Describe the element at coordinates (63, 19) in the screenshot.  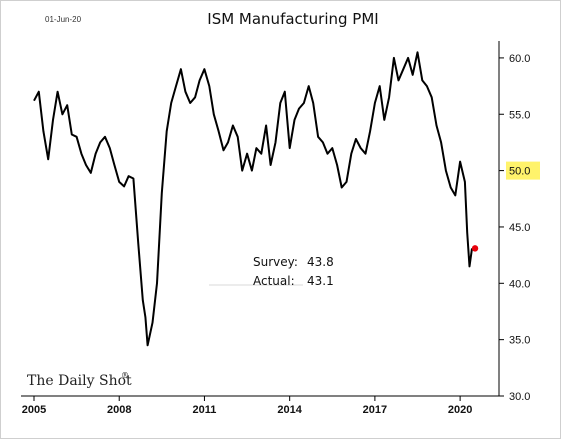
I see `date-label: 01-Jun-20` at that location.